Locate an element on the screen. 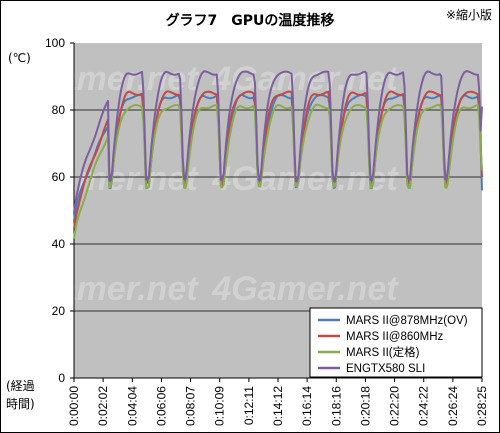  legend-label: MARS II(定格) is located at coordinates (383, 352).